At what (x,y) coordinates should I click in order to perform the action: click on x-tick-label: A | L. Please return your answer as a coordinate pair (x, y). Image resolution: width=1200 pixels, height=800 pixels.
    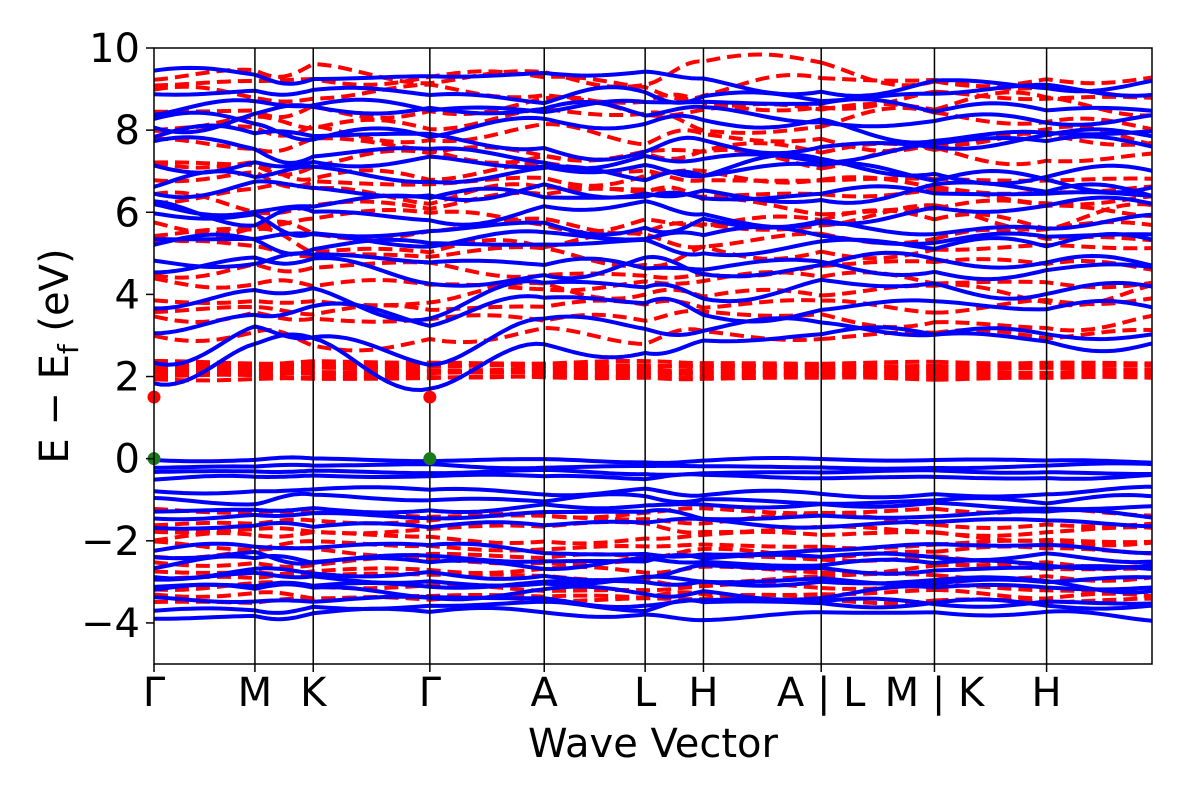
    Looking at the image, I should click on (821, 693).